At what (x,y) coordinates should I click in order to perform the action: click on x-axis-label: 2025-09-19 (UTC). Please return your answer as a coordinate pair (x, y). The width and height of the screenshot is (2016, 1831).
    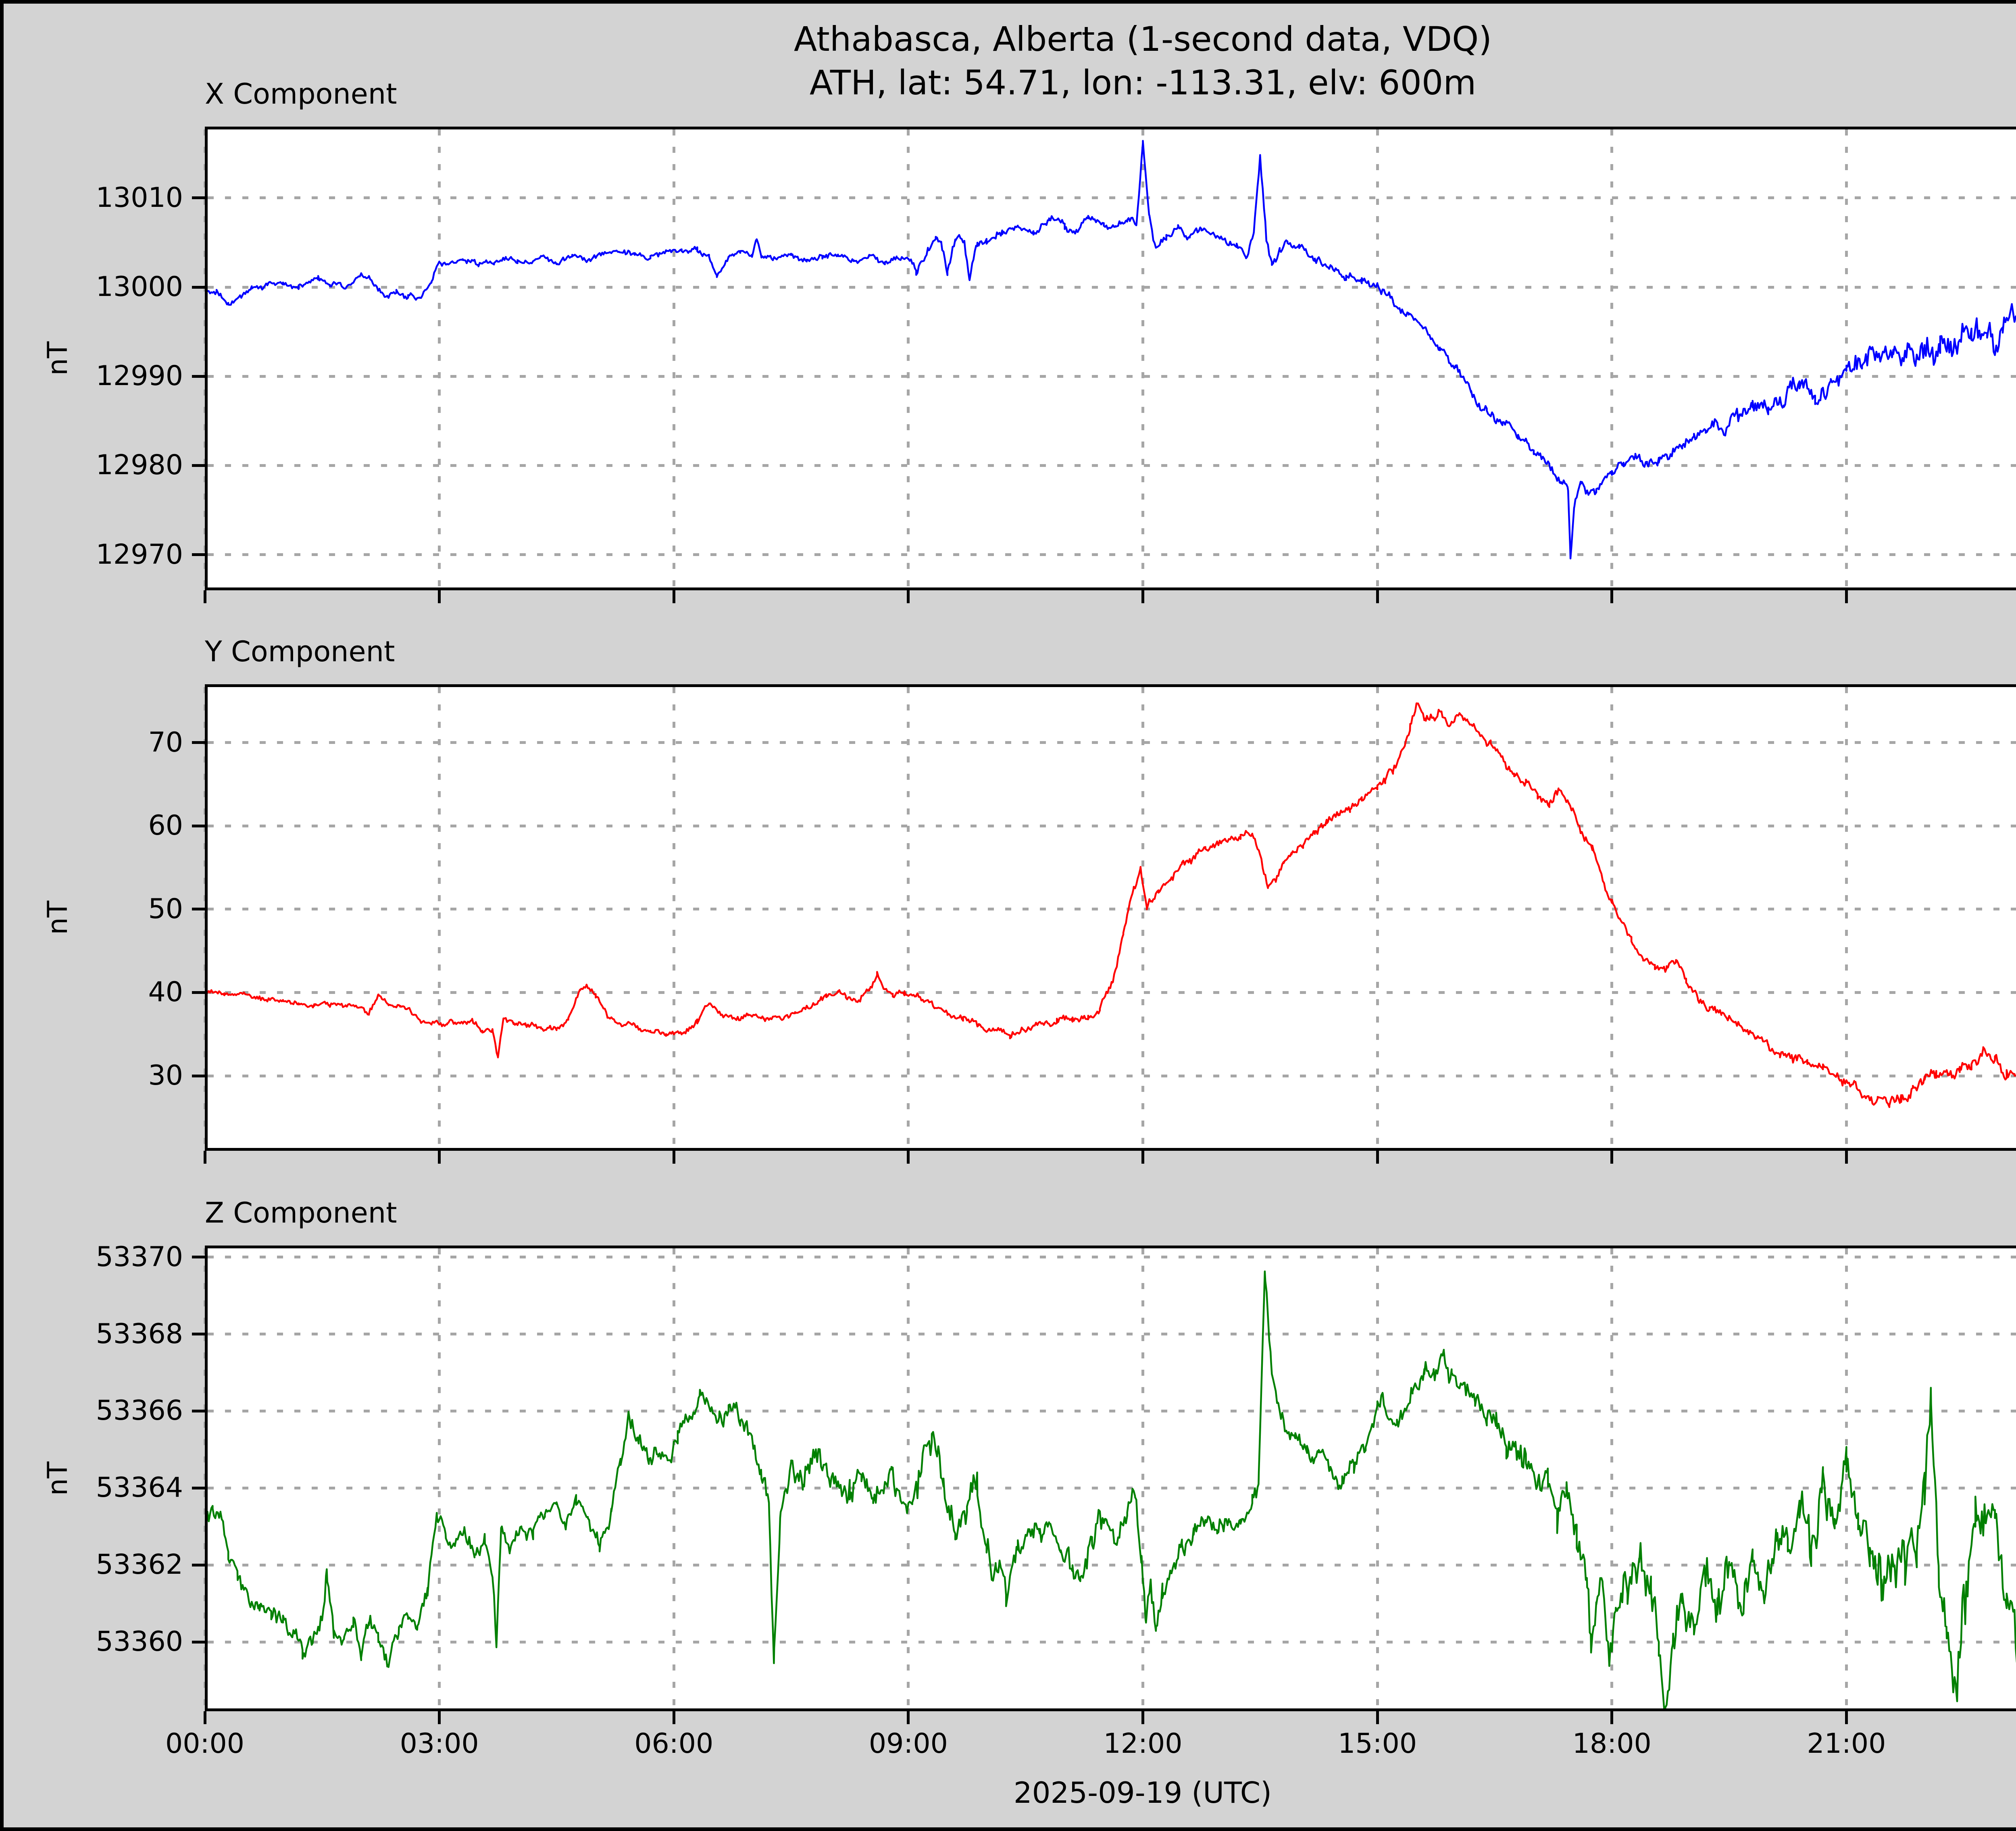
    Looking at the image, I should click on (1142, 1793).